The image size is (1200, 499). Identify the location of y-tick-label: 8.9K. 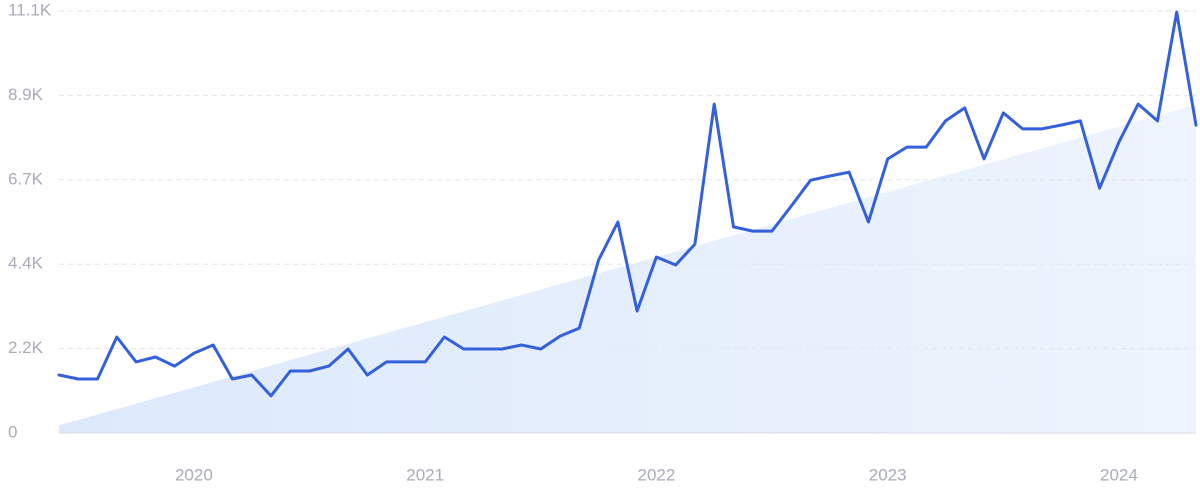
(26, 94).